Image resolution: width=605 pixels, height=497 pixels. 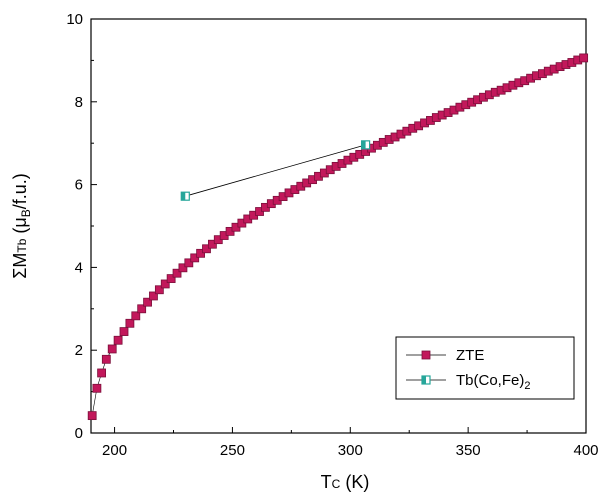 What do you see at coordinates (79, 267) in the screenshot?
I see `y-tick-label: 4` at bounding box center [79, 267].